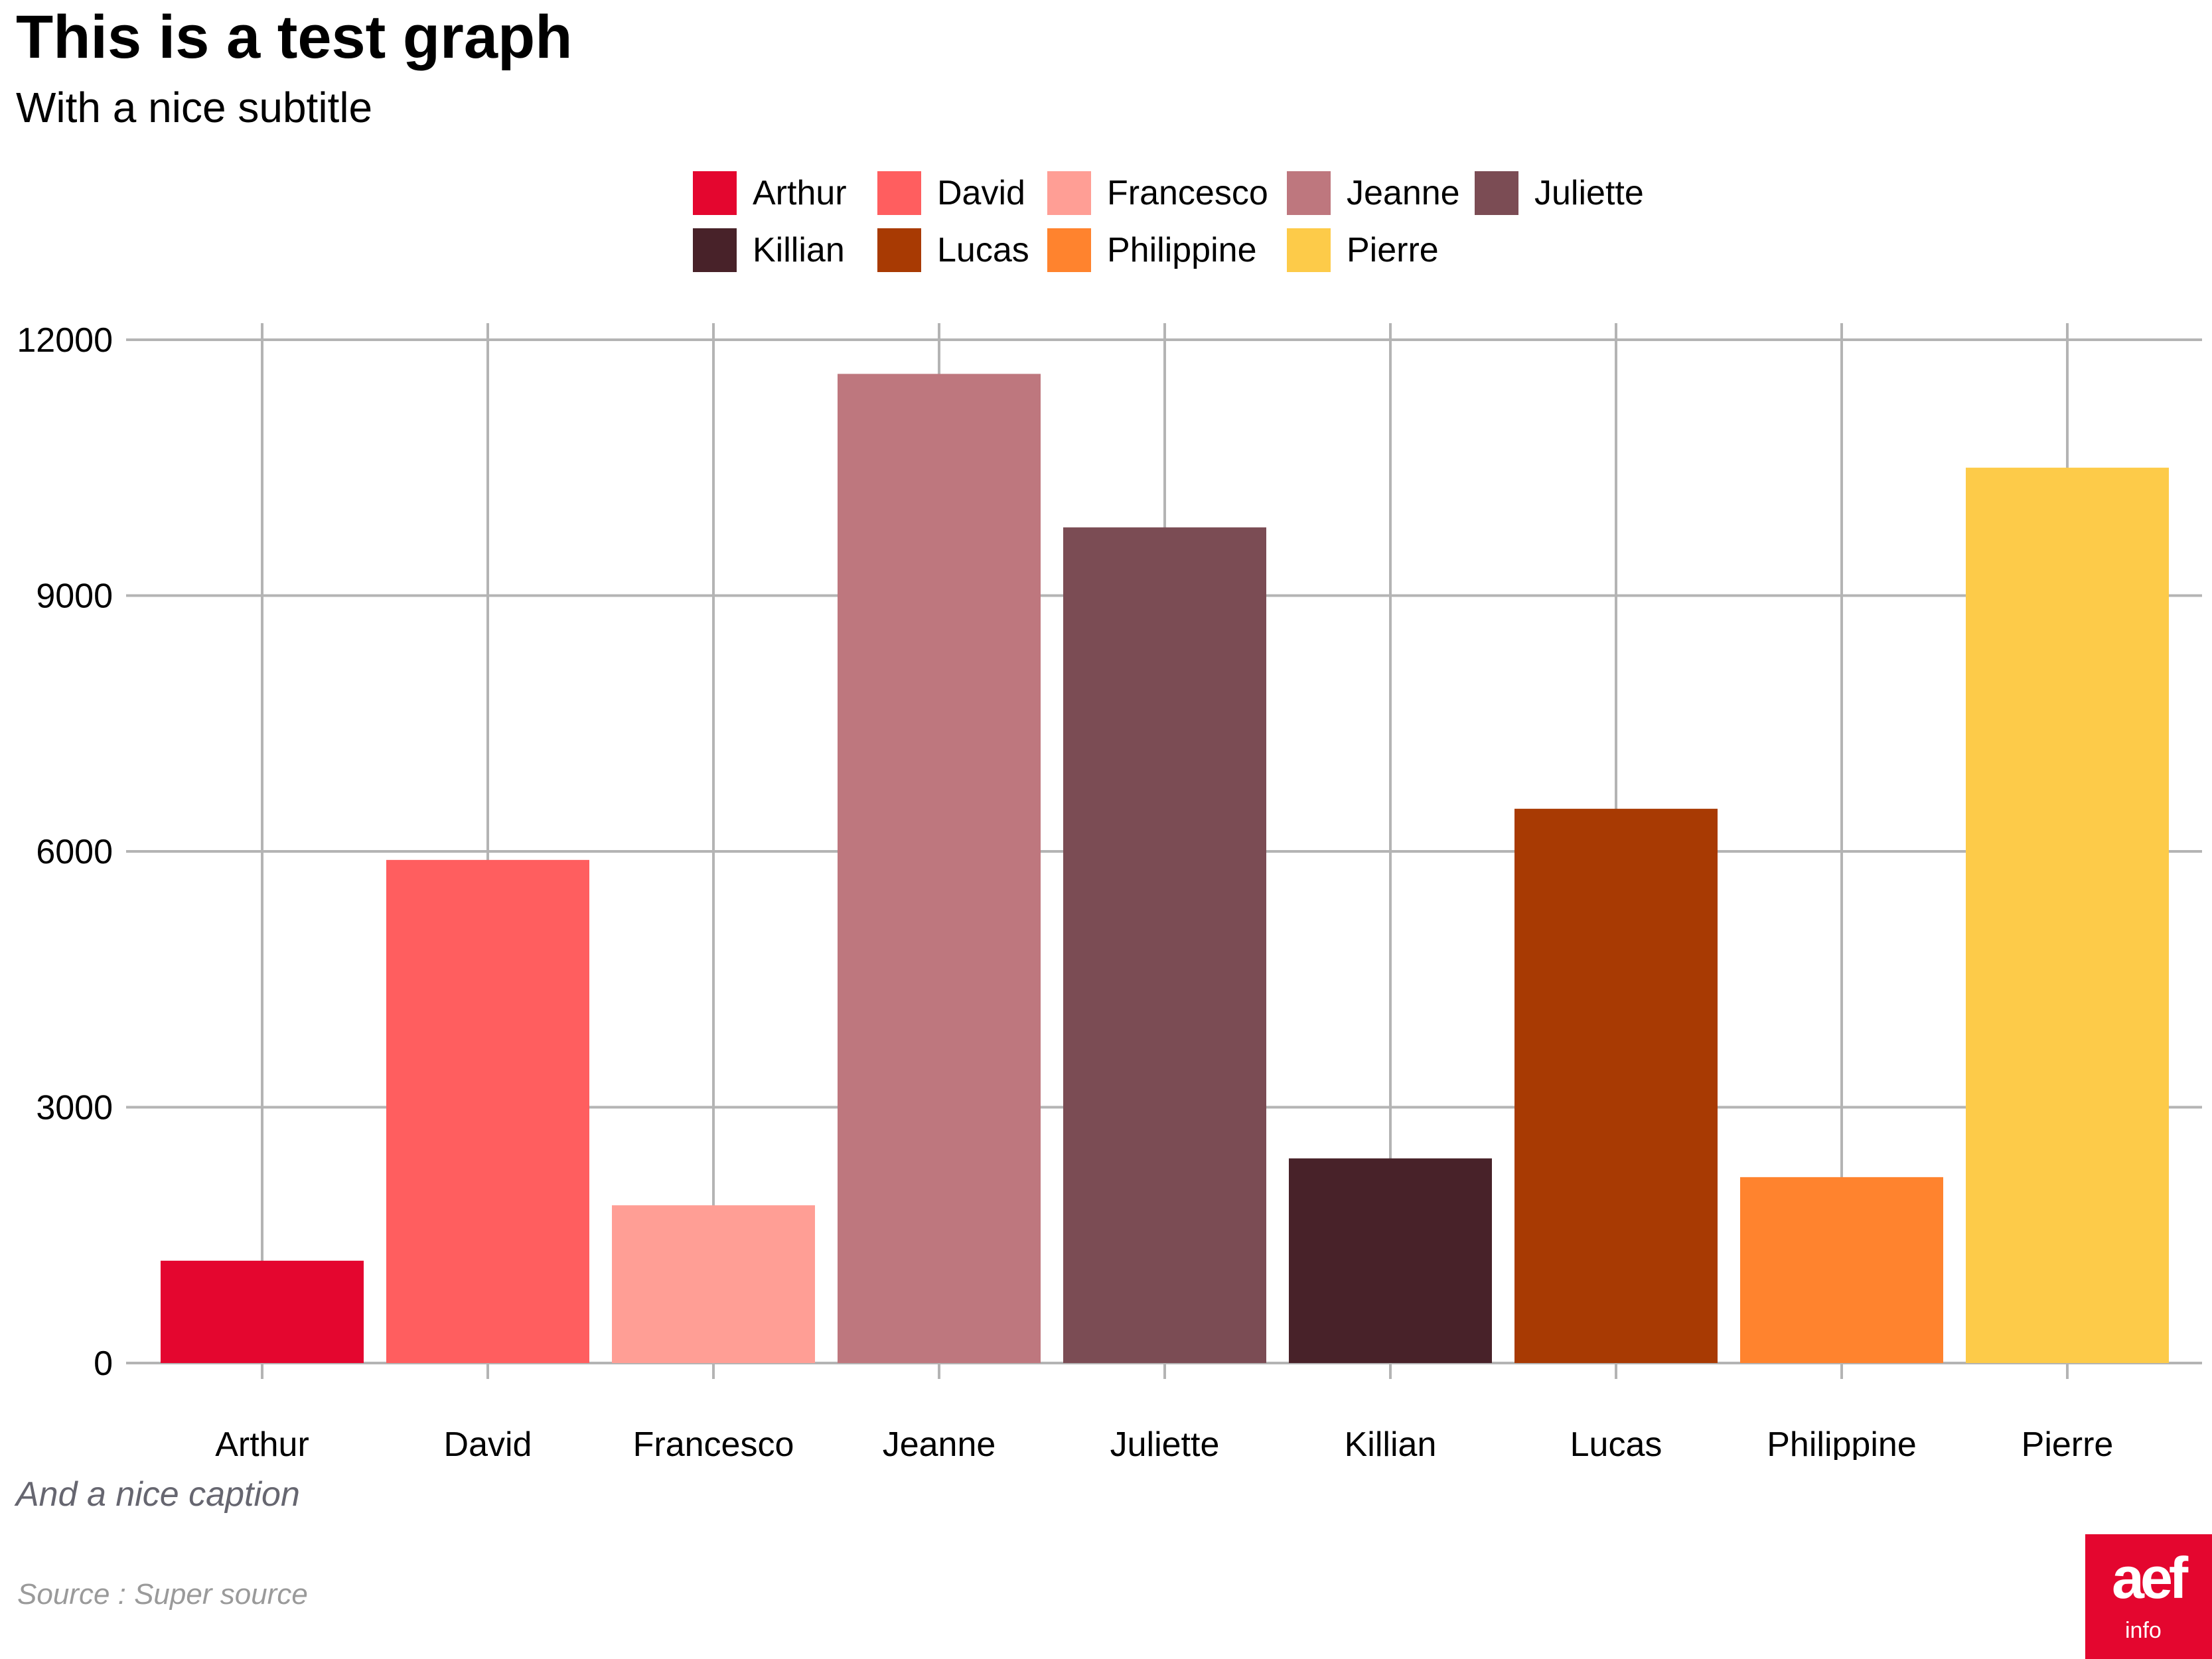 The image size is (2212, 1659). I want to click on x-tick-label: Juliette, so click(1165, 1442).